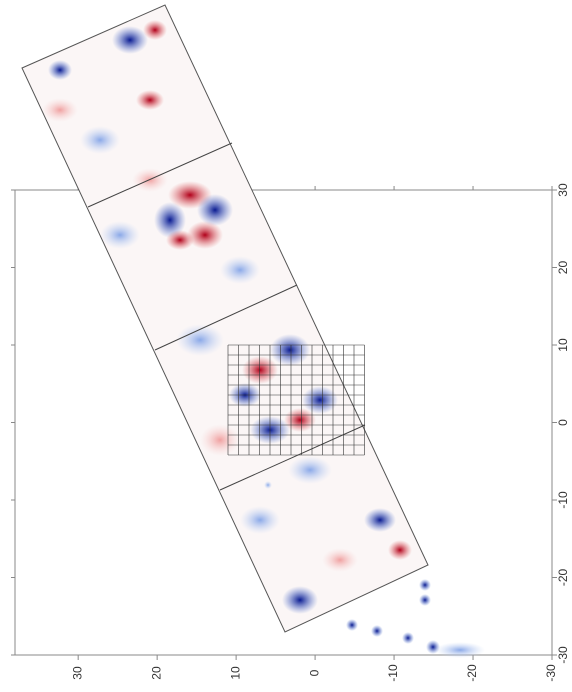 The width and height of the screenshot is (572, 692). Describe the element at coordinates (563, 422) in the screenshot. I see `y-tick-label: 0` at that location.